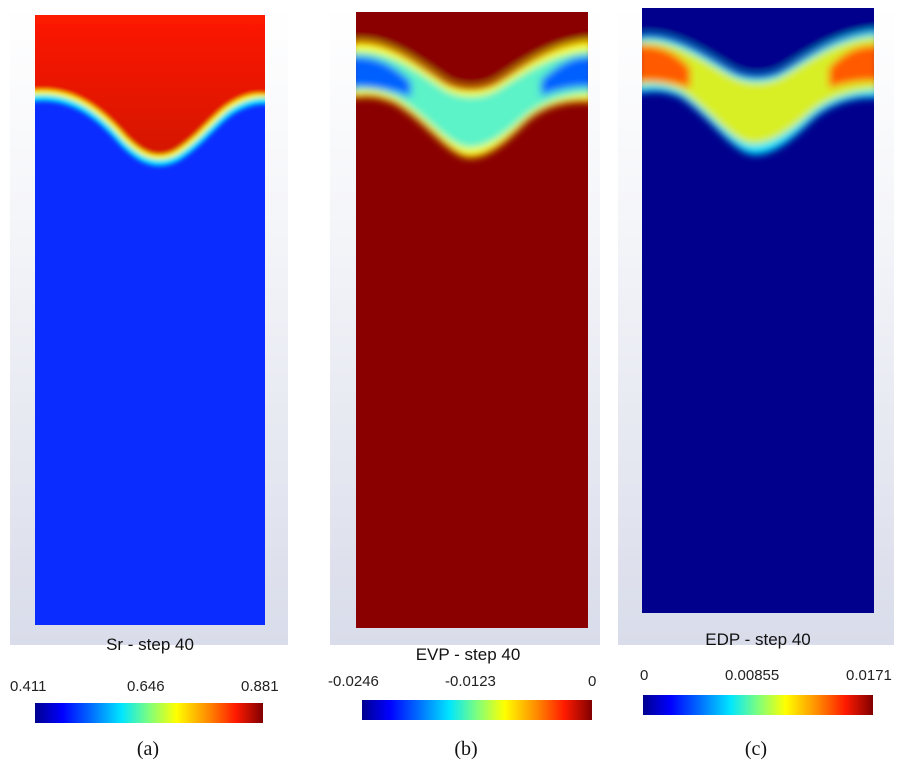 Image resolution: width=901 pixels, height=778 pixels. What do you see at coordinates (758, 639) in the screenshot?
I see `panel-c-step-label: EDP - step 40` at bounding box center [758, 639].